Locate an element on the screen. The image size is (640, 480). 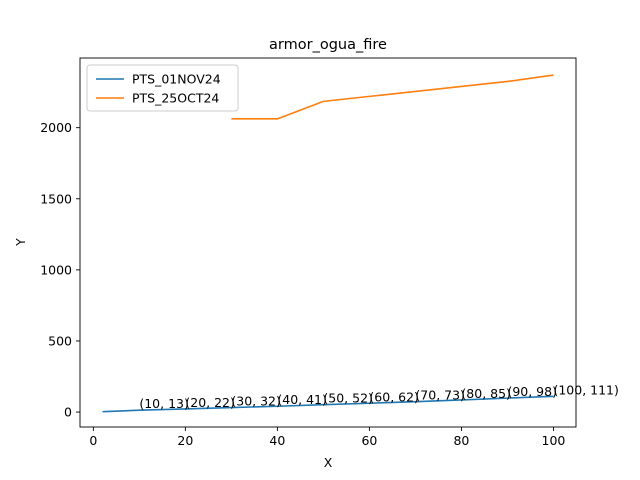
y-axis-label: Y is located at coordinates (20, 242).